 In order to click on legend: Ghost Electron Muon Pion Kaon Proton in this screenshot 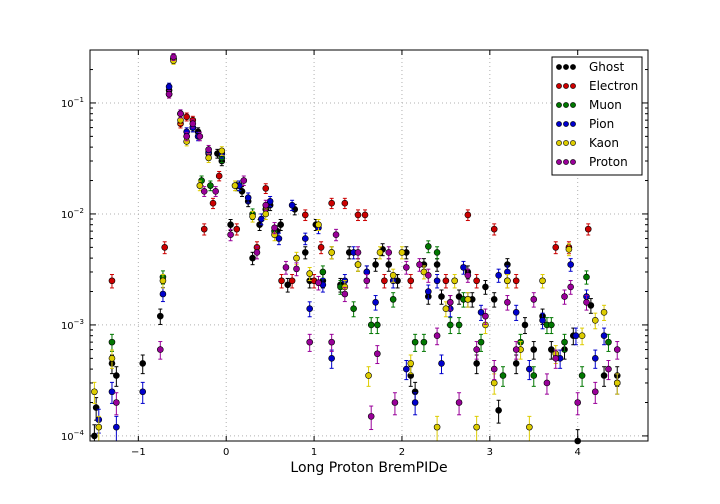, I will do `click(597, 116)`.